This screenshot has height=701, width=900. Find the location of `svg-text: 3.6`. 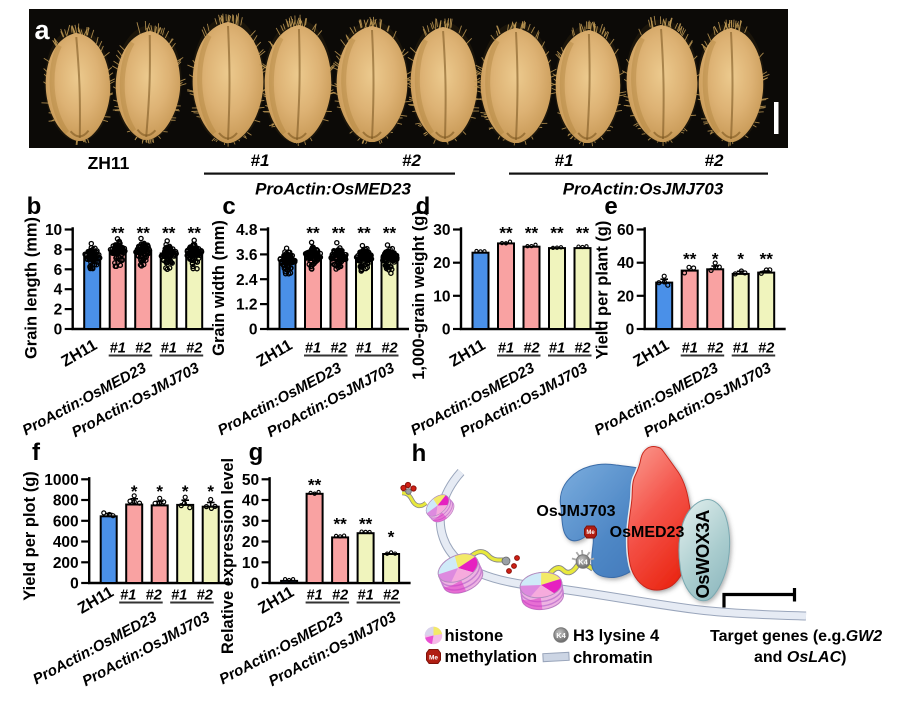

svg-text: 3.6 is located at coordinates (247, 255).